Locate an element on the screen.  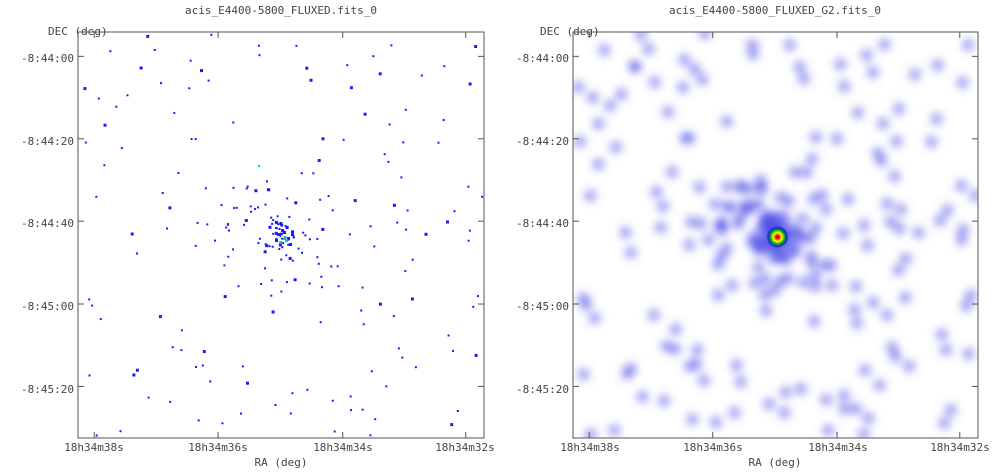
panel-raw-ytick-2: -8:44:40 is located at coordinates (47, 223).